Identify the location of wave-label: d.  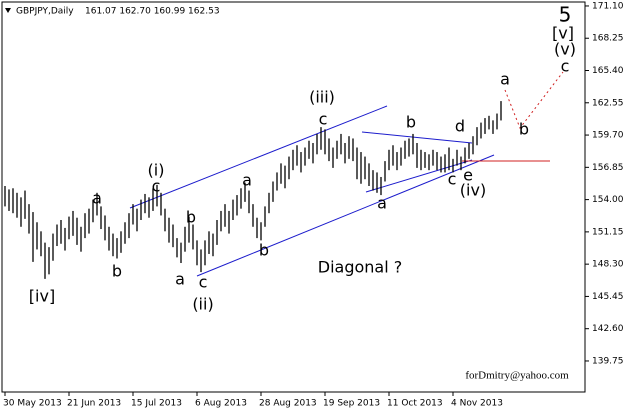
(460, 126).